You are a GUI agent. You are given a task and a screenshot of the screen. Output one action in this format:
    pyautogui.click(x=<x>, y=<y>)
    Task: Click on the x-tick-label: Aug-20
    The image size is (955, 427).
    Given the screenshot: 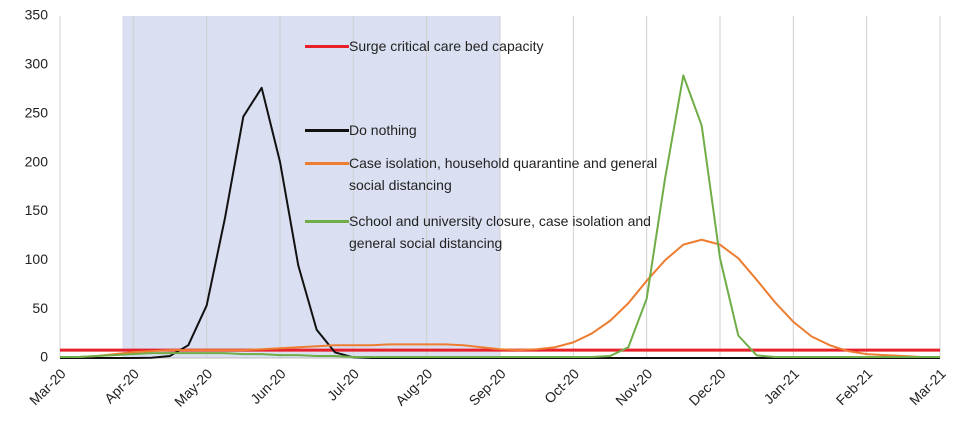 What is the action you would take?
    pyautogui.click(x=413, y=386)
    